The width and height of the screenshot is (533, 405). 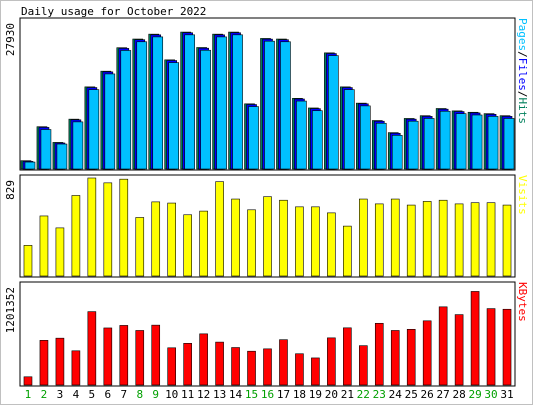 I want to click on legend-entry: Files, so click(x=522, y=74).